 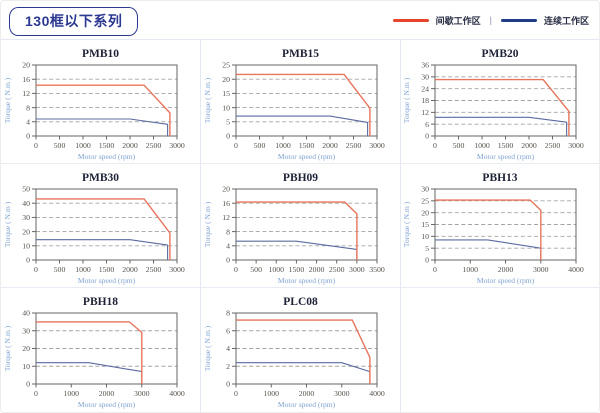 What do you see at coordinates (177, 393) in the screenshot?
I see `svg-text: 4000` at bounding box center [177, 393].